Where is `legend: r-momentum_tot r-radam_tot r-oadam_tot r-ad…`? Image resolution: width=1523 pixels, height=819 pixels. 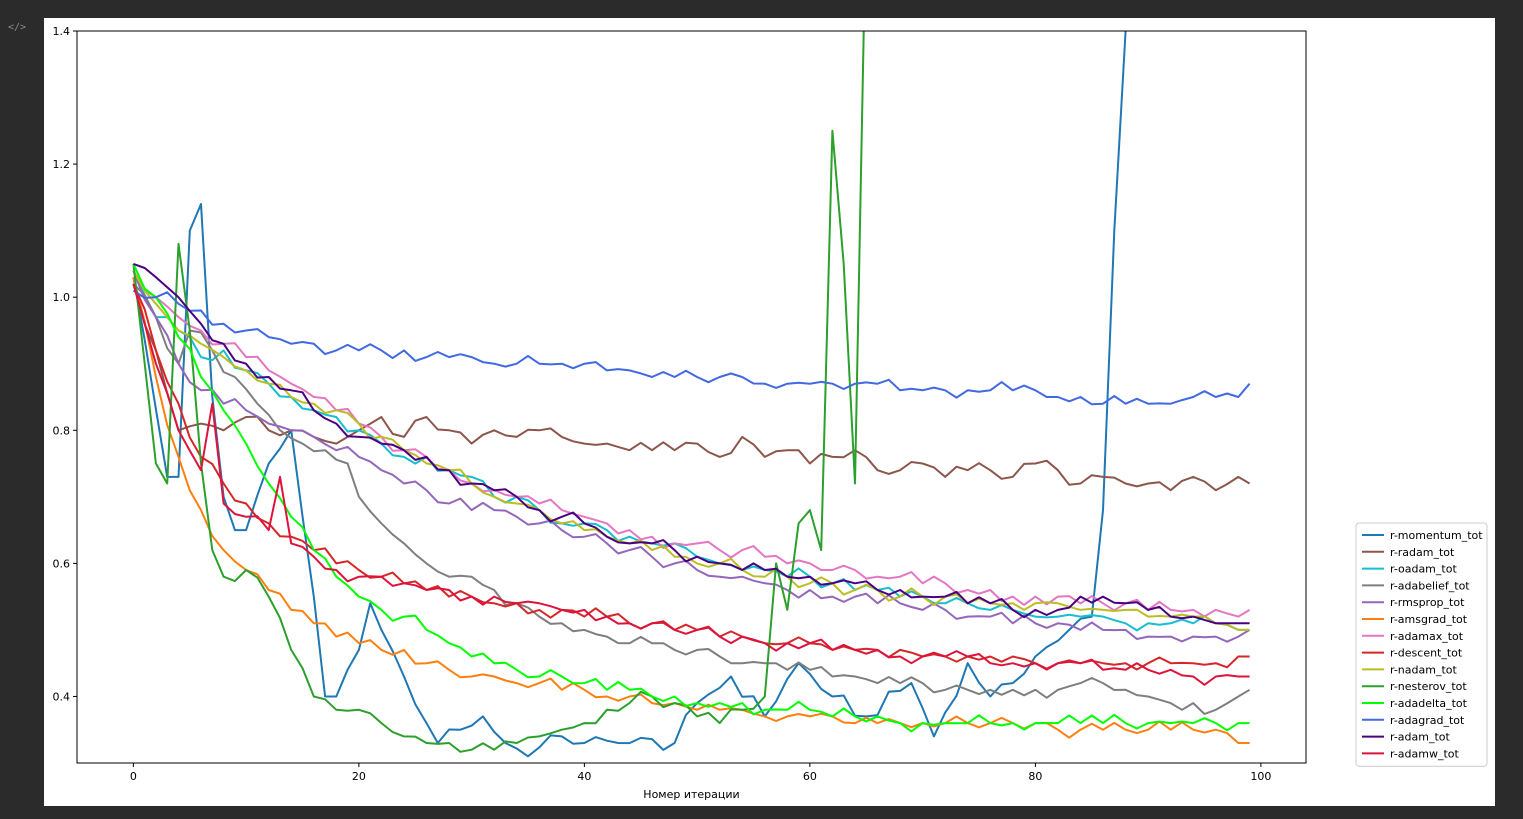
legend: r-momentum_tot r-radam_tot r-oadam_tot r-ad… is located at coordinates (1421, 644).